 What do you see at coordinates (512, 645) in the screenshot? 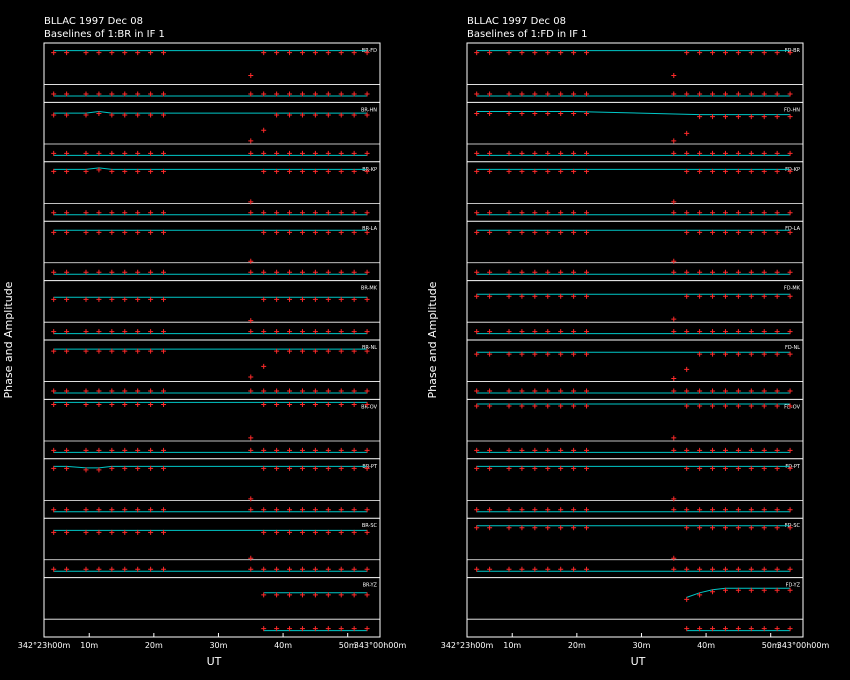
I see `x-tick-label: 10m` at bounding box center [512, 645].